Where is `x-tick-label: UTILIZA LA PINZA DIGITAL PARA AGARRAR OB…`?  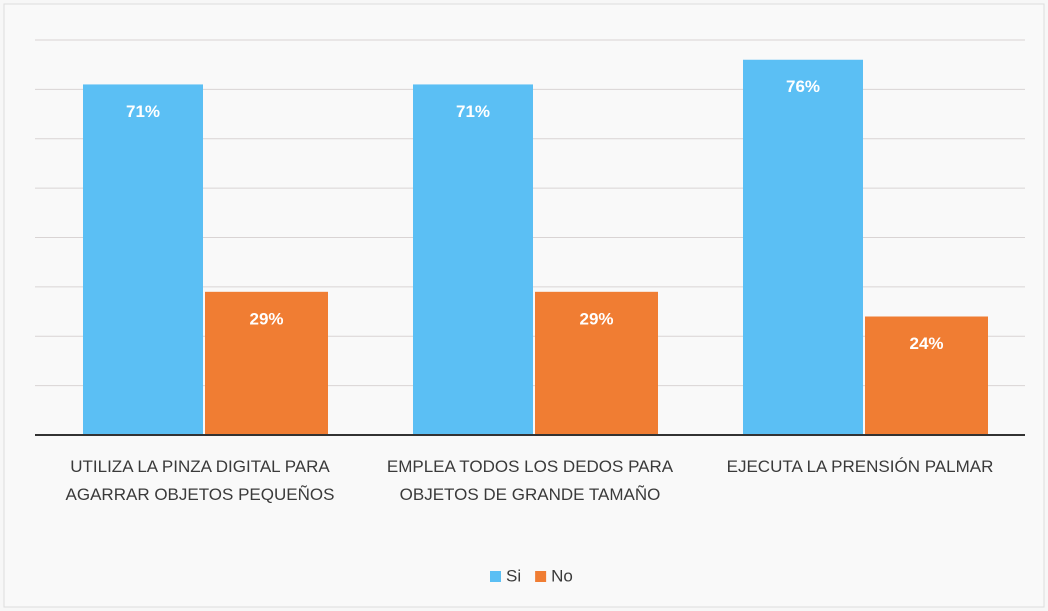 x-tick-label: UTILIZA LA PINZA DIGITAL PARA AGARRAR OB… is located at coordinates (200, 480).